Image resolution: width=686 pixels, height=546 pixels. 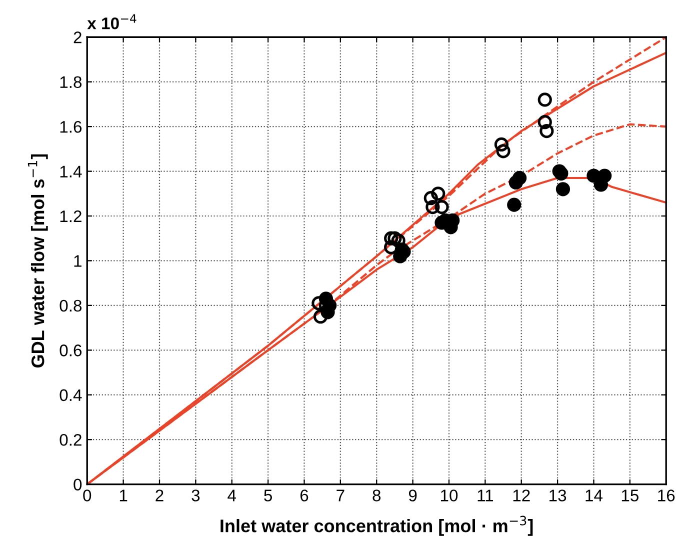 What do you see at coordinates (71, 126) in the screenshot?
I see `y-tick-label: 1.6` at bounding box center [71, 126].